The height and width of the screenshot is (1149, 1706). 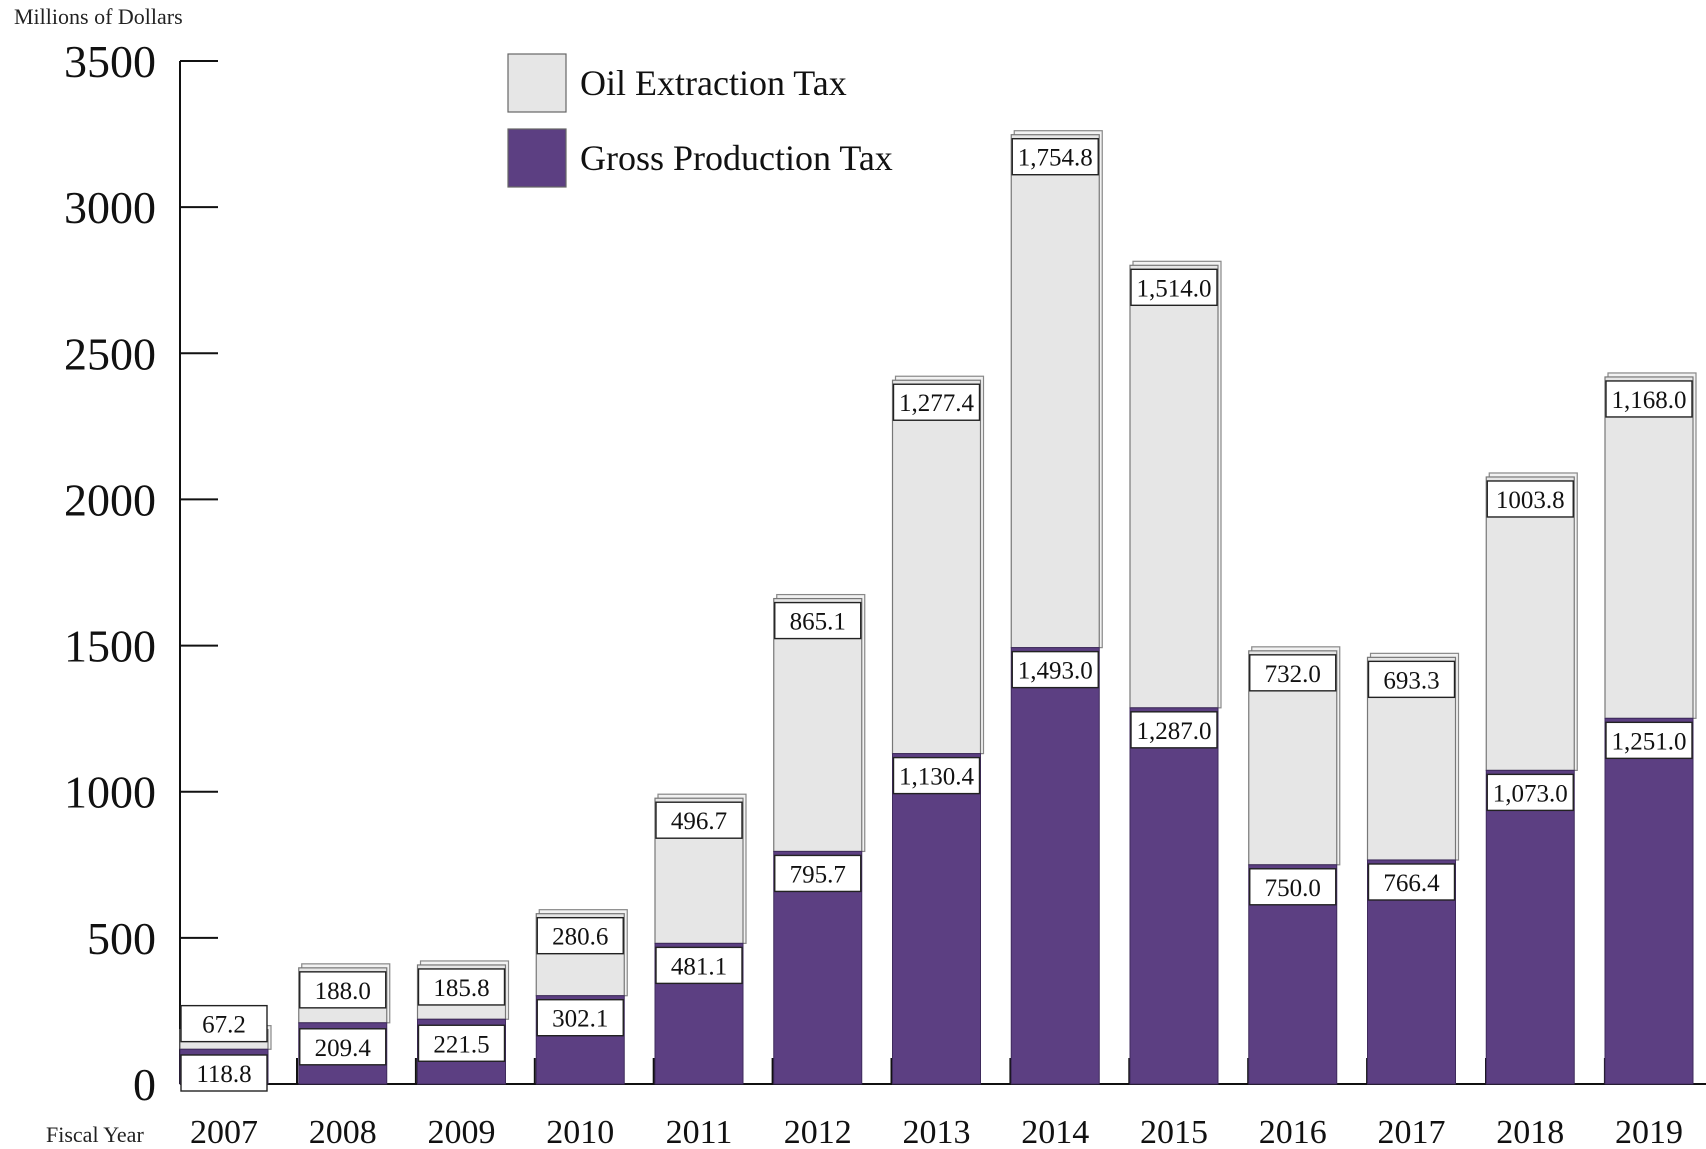 I want to click on gross-production-label: 118.8, so click(x=224, y=1073).